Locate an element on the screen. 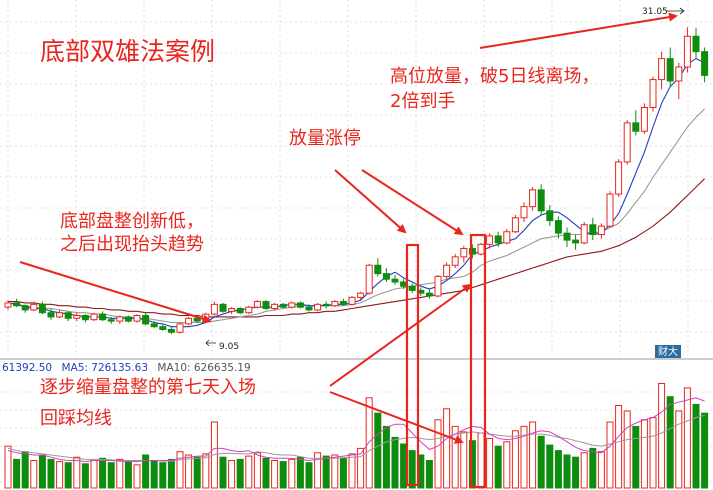 The height and width of the screenshot is (490, 713). volume-legend-ma10: 626635.19 is located at coordinates (222, 368).